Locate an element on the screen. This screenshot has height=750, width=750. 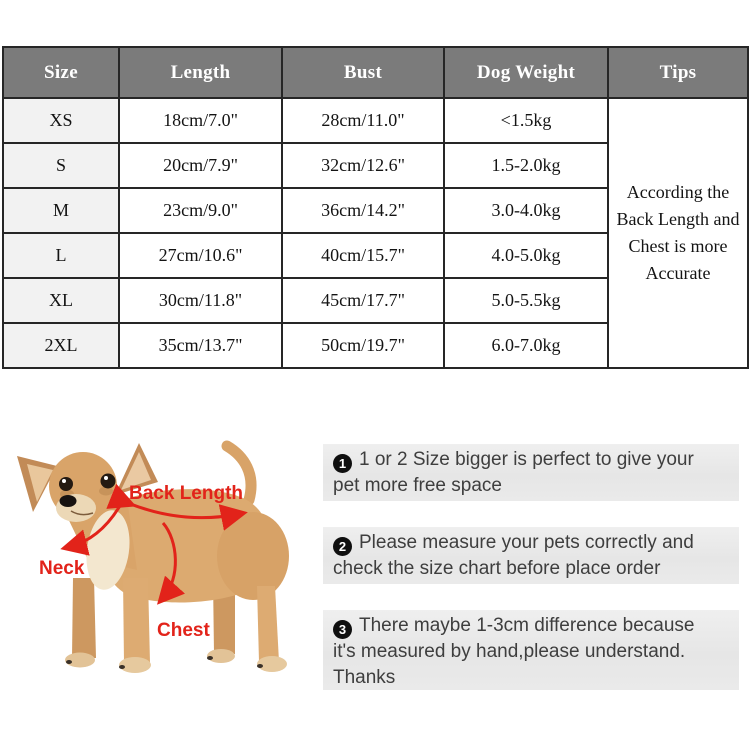
dog-hind-leg-near is located at coordinates (268, 624).